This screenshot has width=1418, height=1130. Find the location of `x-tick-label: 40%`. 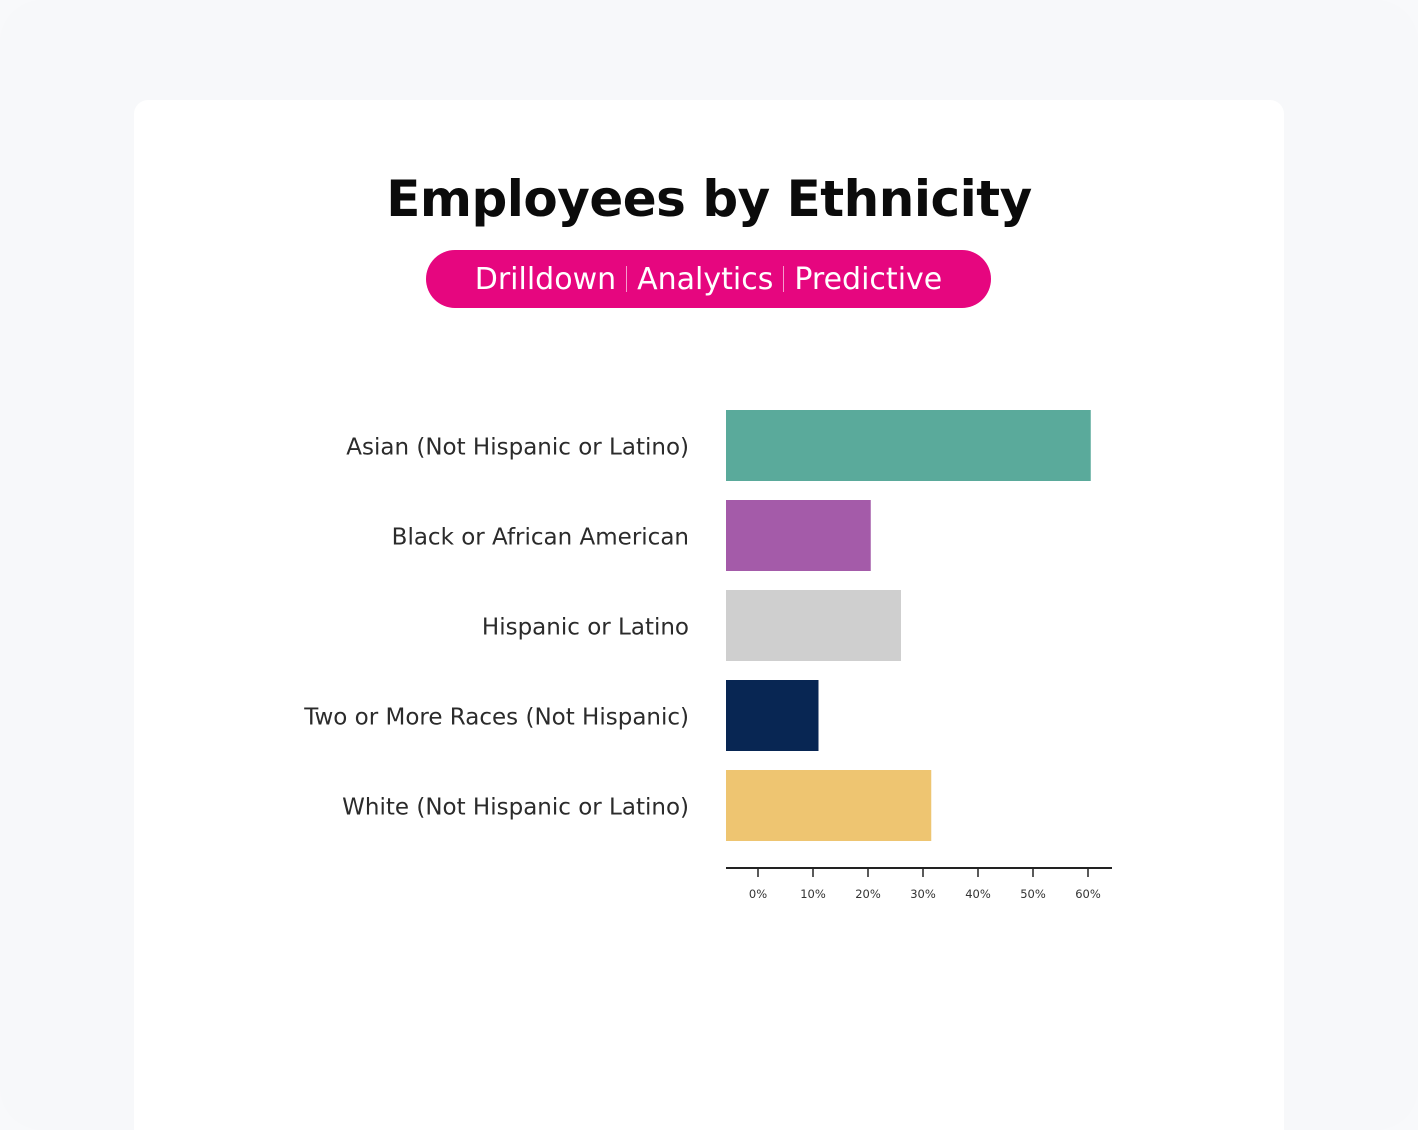

x-tick-label: 40% is located at coordinates (978, 894).